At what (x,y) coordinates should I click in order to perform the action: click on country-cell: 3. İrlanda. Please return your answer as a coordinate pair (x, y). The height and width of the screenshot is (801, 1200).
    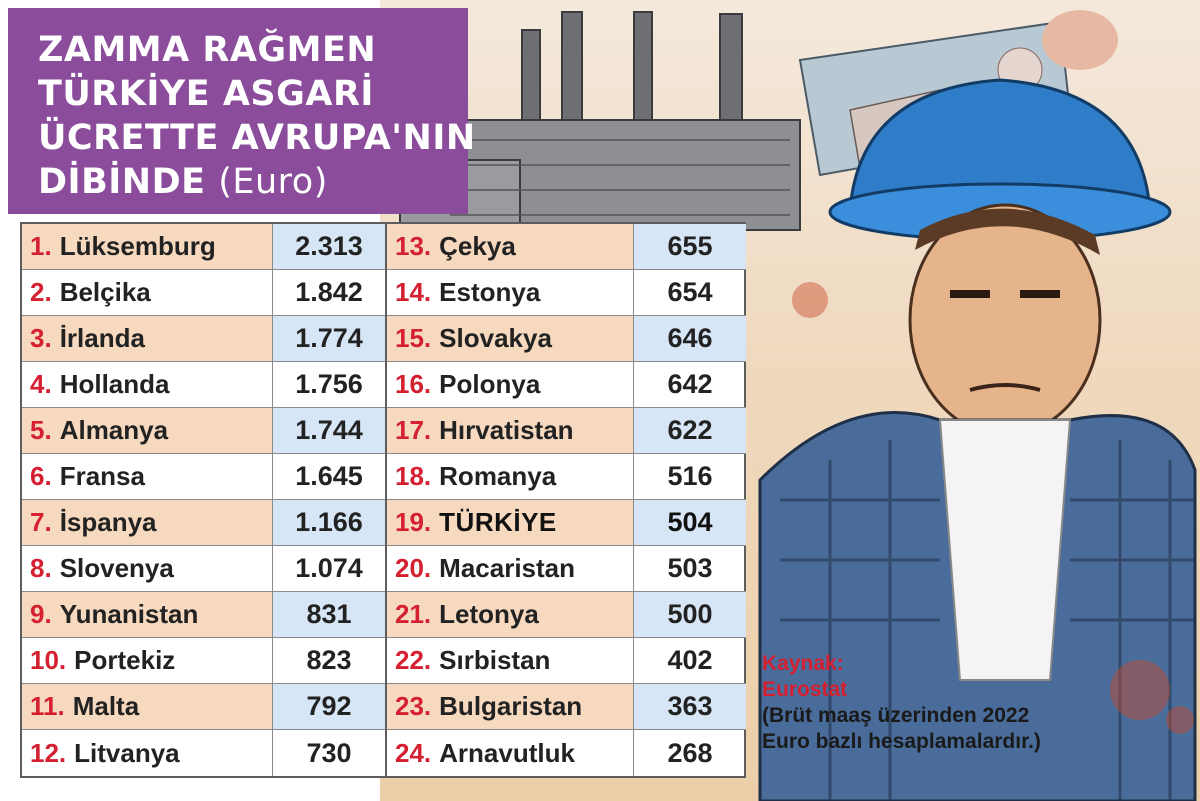
    Looking at the image, I should click on (147, 338).